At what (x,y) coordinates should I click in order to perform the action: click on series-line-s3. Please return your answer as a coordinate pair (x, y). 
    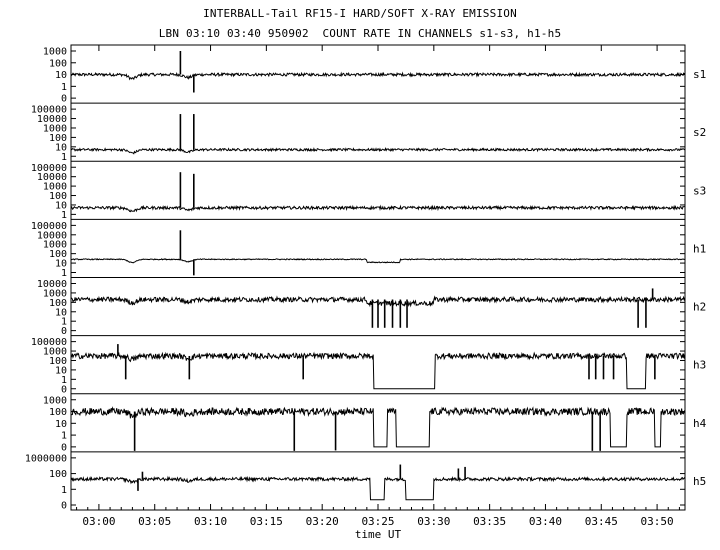
    Looking at the image, I should click on (378, 208).